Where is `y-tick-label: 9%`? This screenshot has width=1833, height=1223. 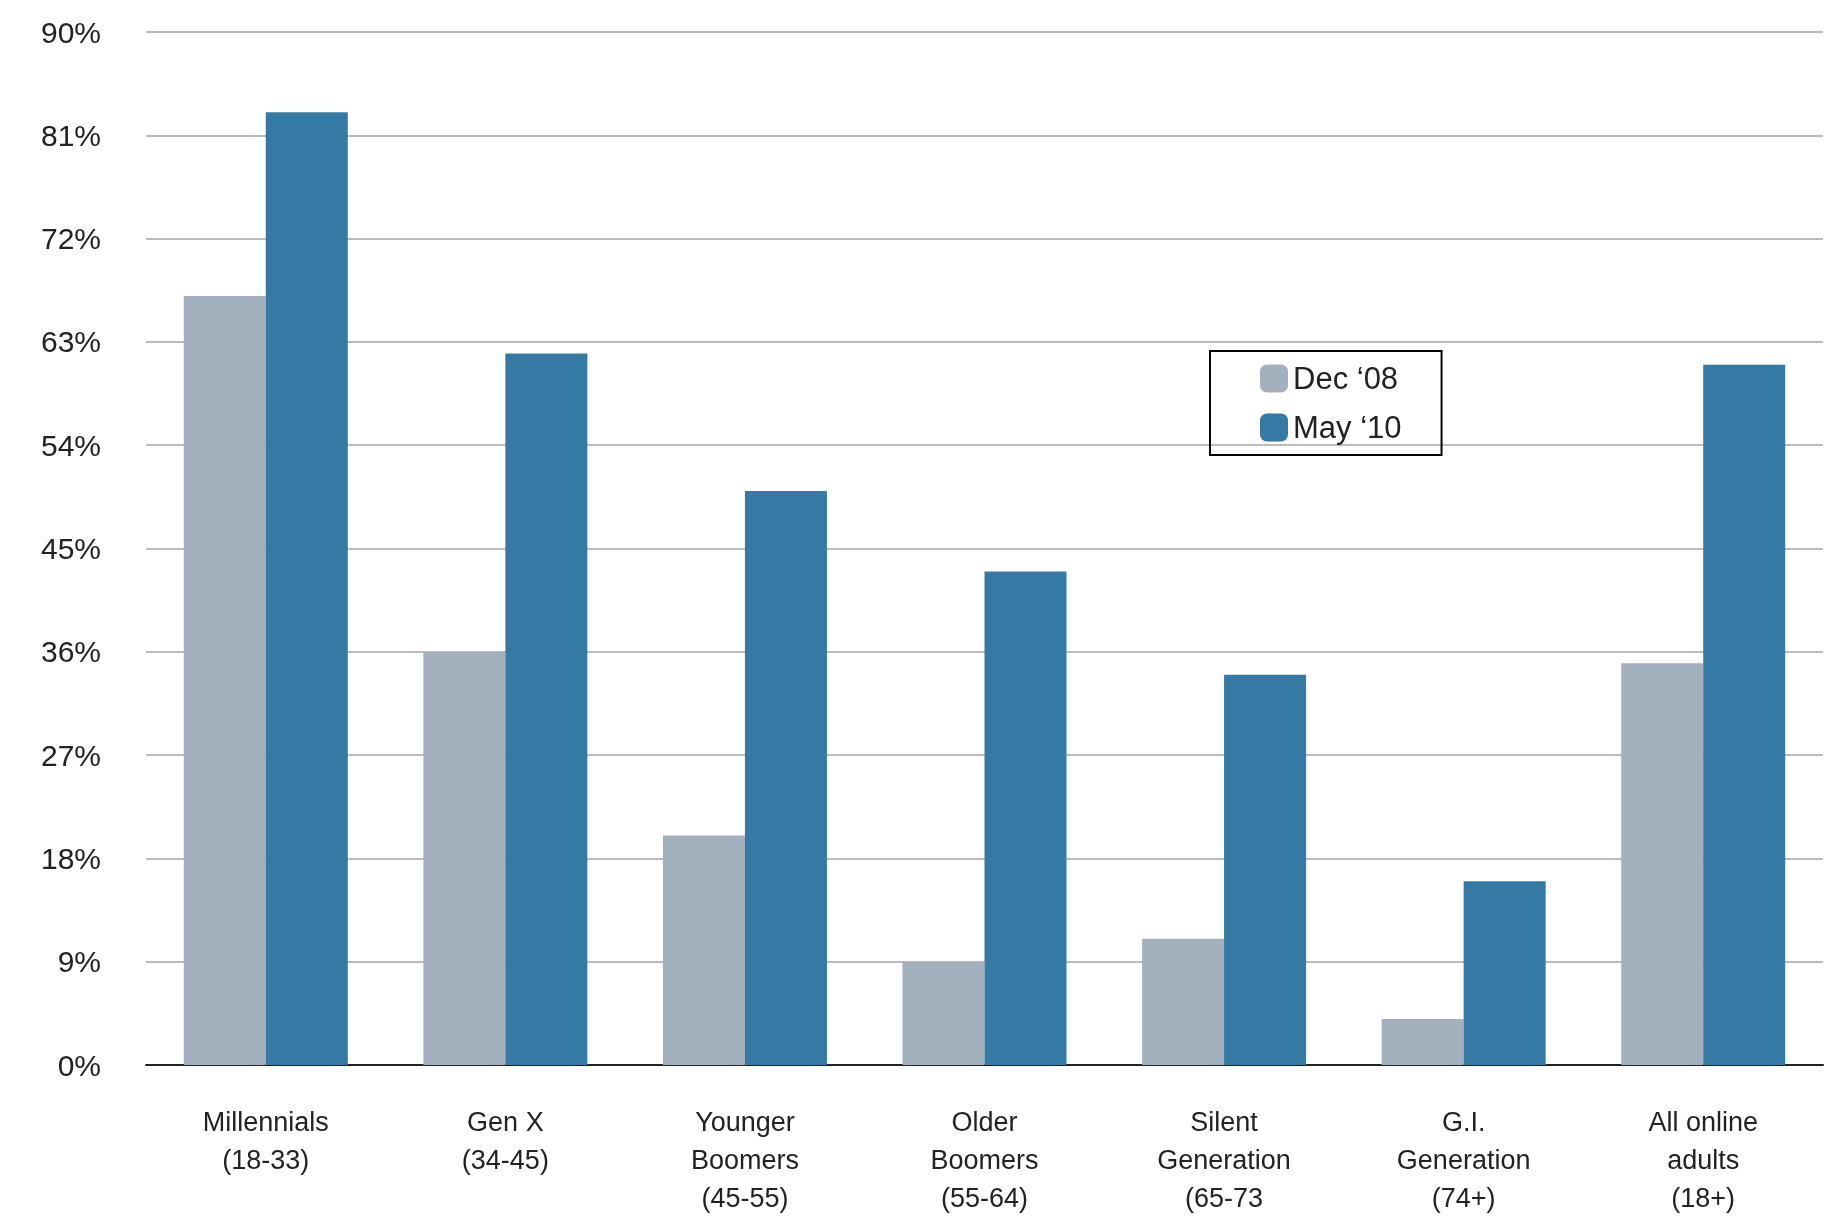
y-tick-label: 9% is located at coordinates (79, 962).